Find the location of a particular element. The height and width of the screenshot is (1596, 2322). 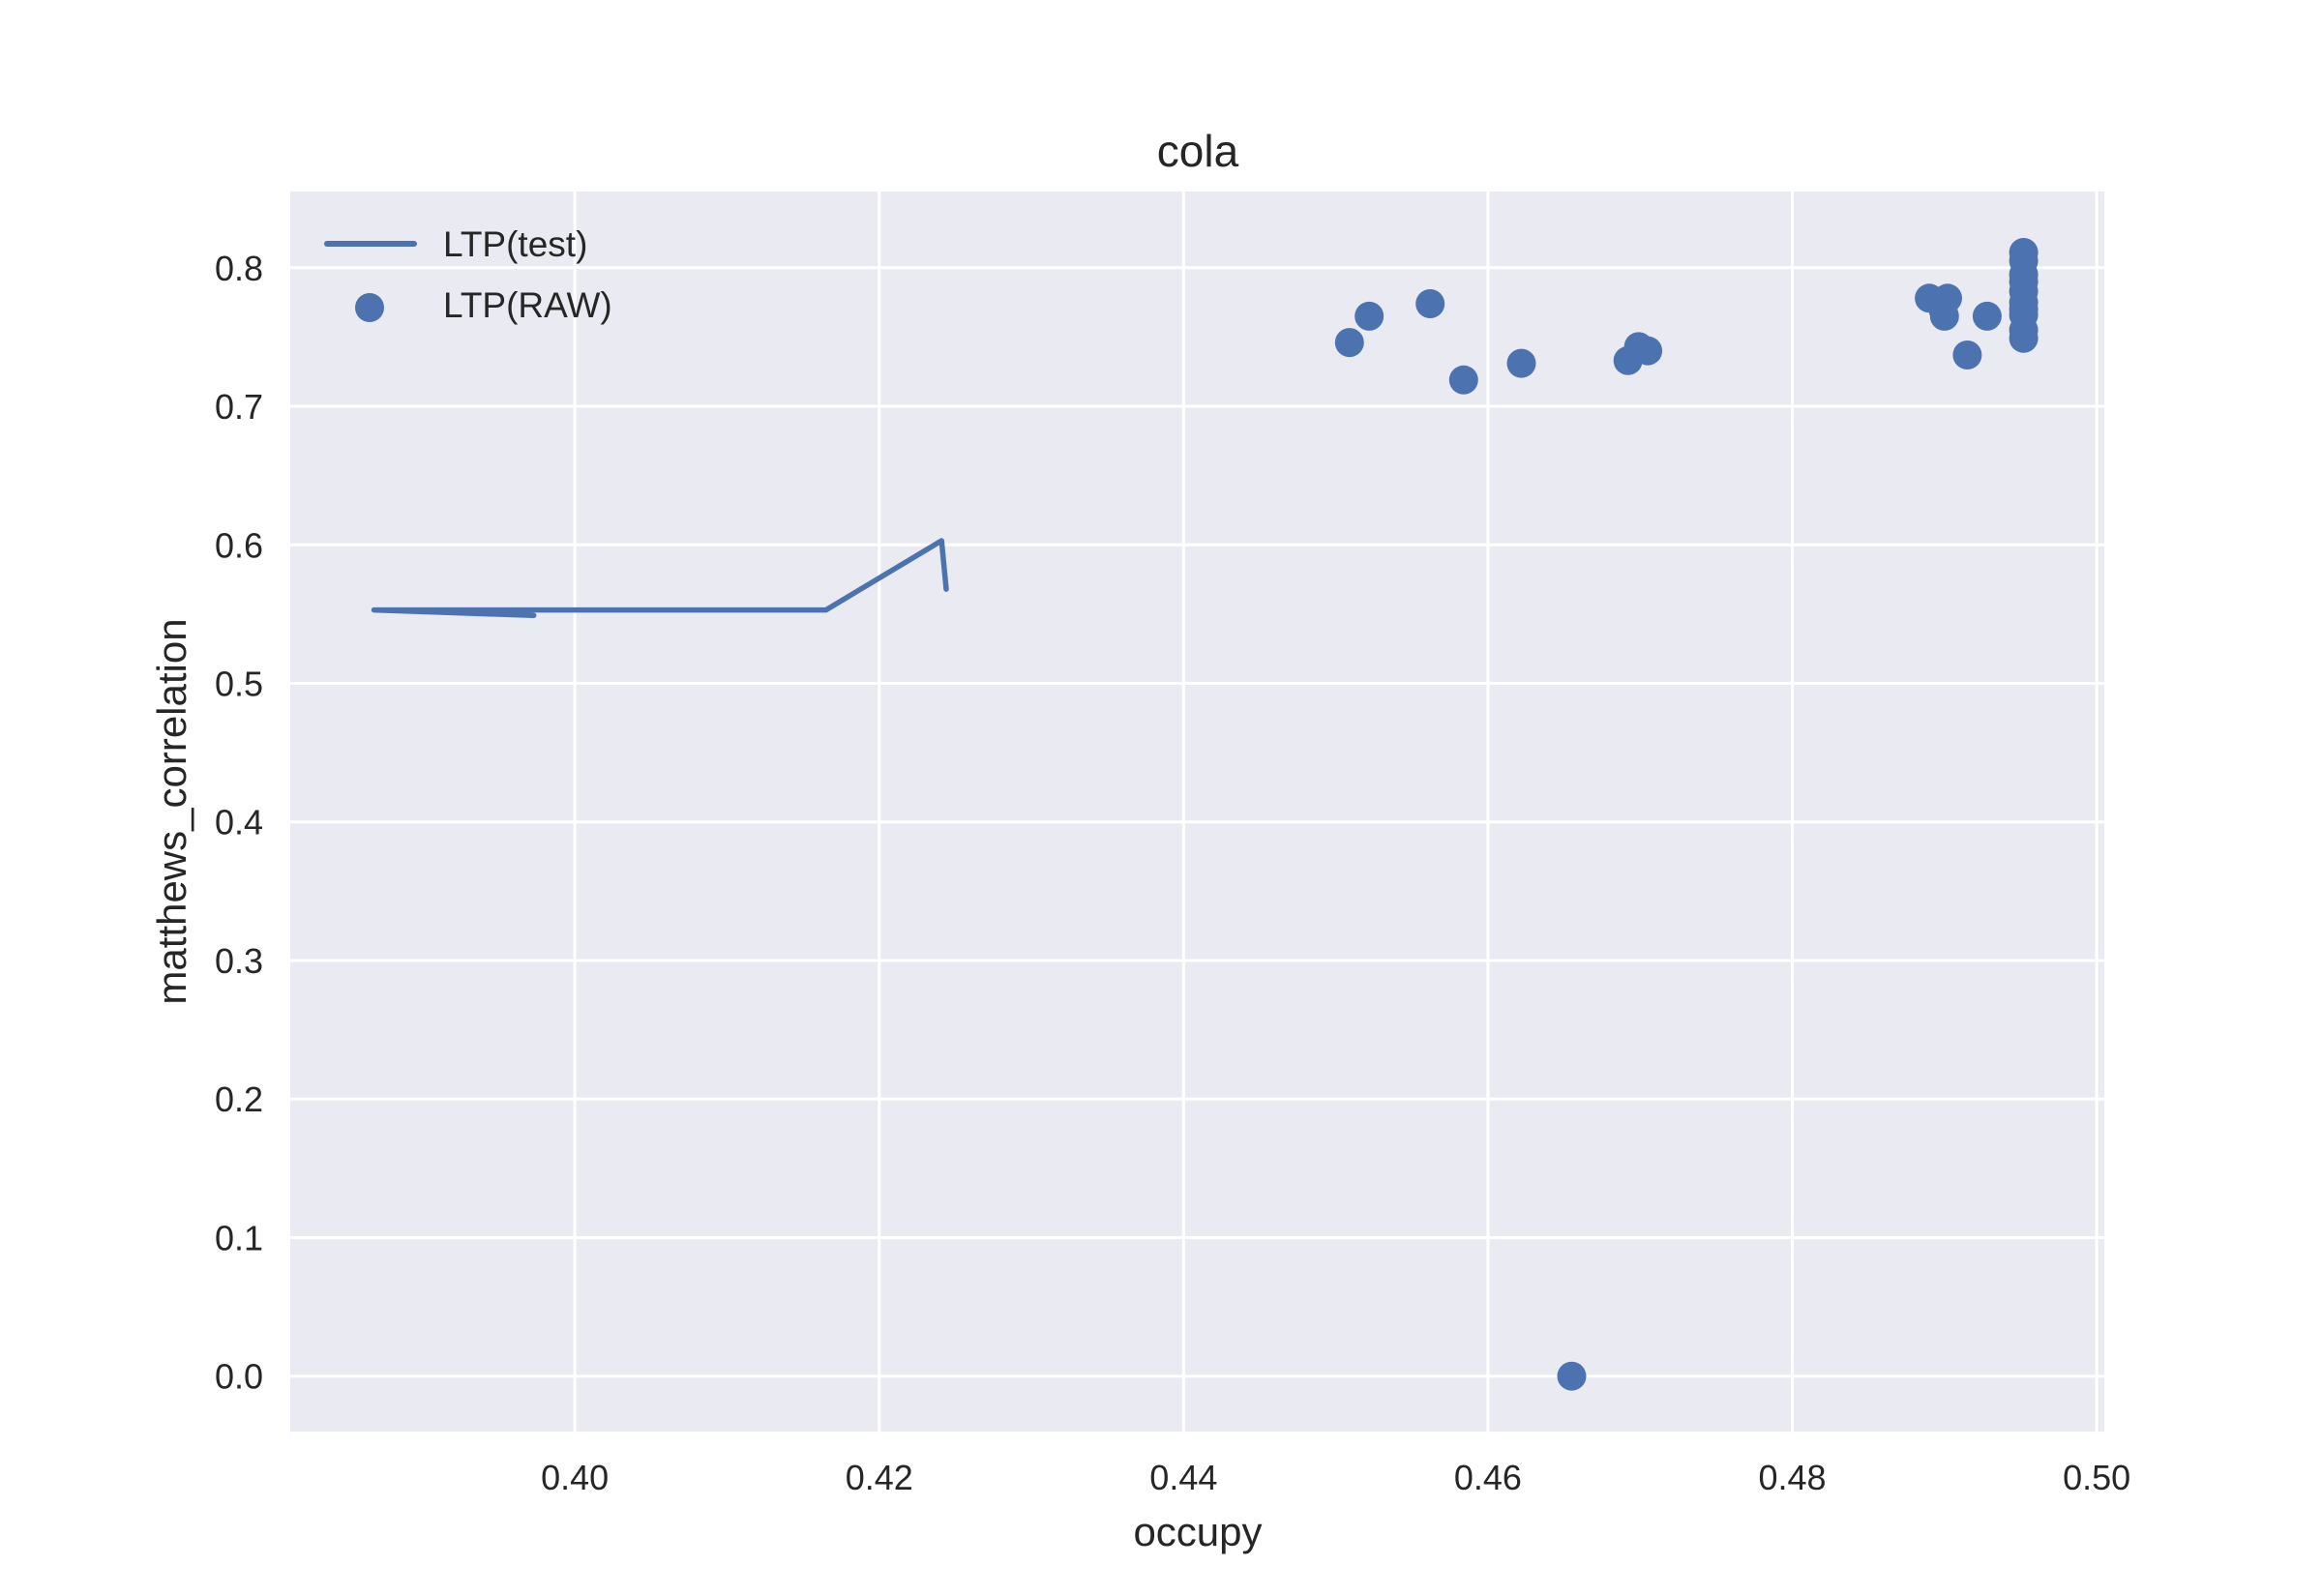

x-tick-label: 0.48 is located at coordinates (1792, 1477).